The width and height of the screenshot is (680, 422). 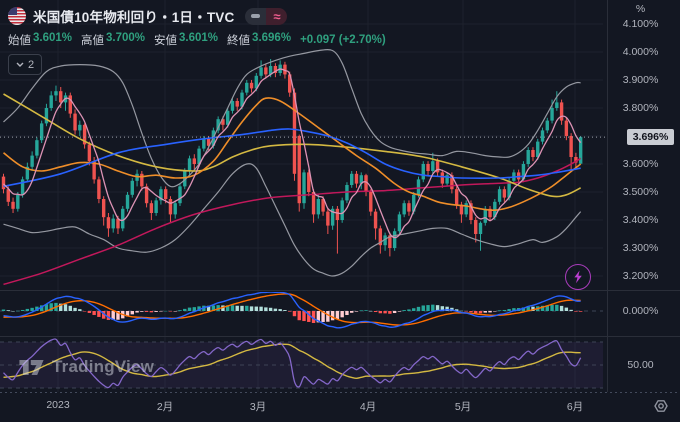 I want to click on price-axis-label: 4.000%, so click(x=640, y=52).